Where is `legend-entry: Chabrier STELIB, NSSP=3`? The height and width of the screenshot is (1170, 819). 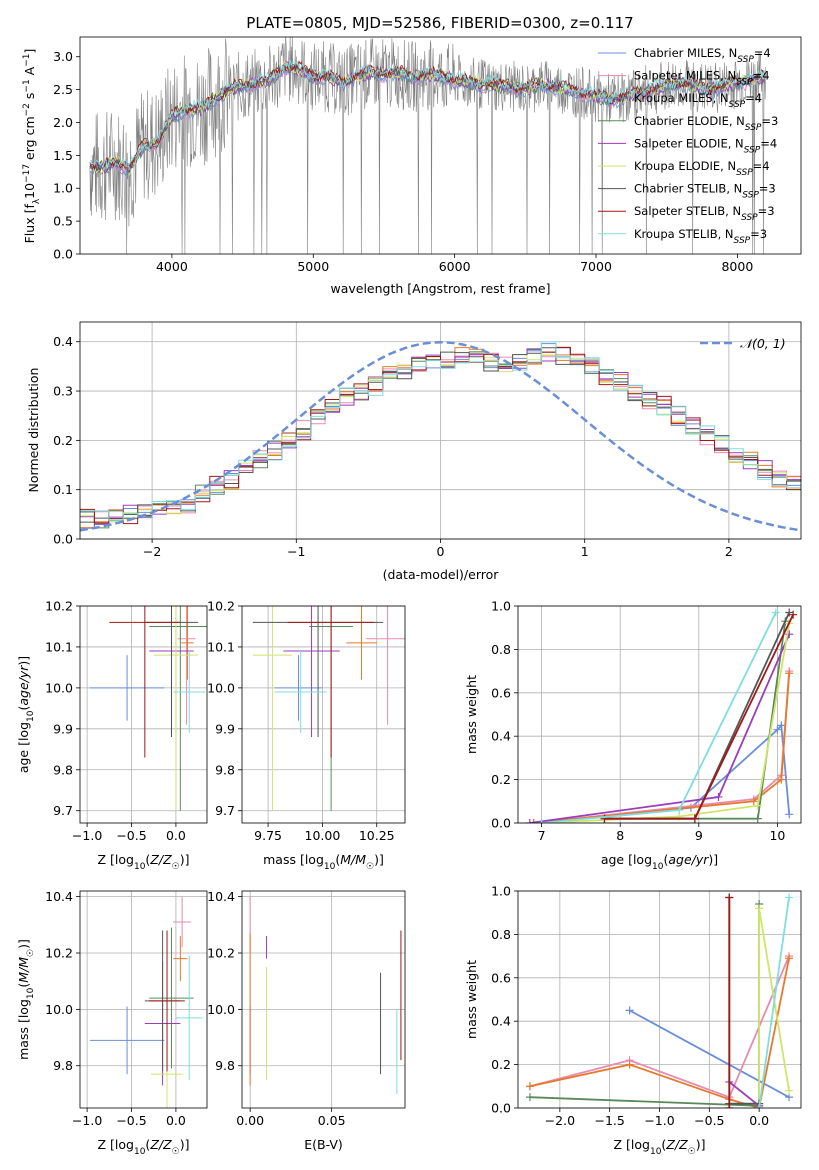
legend-entry: Chabrier STELIB, NSSP=3 is located at coordinates (705, 191).